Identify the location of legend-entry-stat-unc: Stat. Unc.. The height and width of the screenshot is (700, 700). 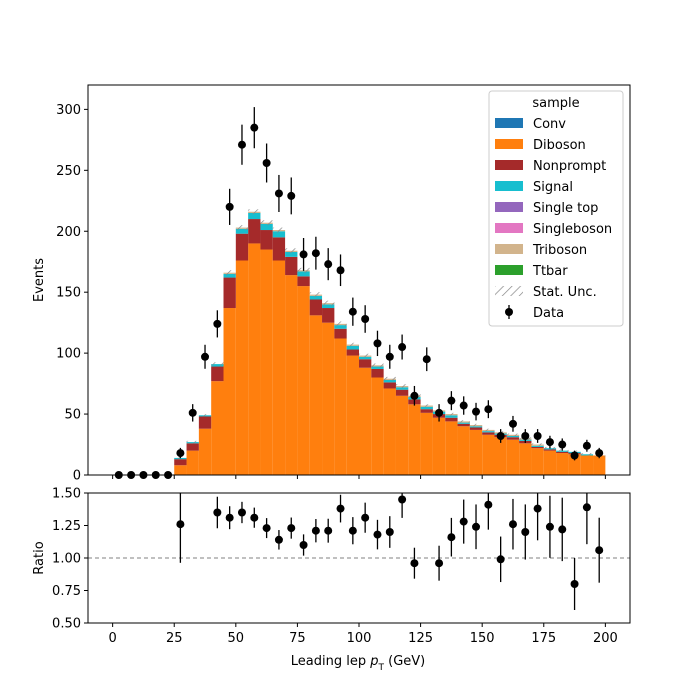
(546, 292).